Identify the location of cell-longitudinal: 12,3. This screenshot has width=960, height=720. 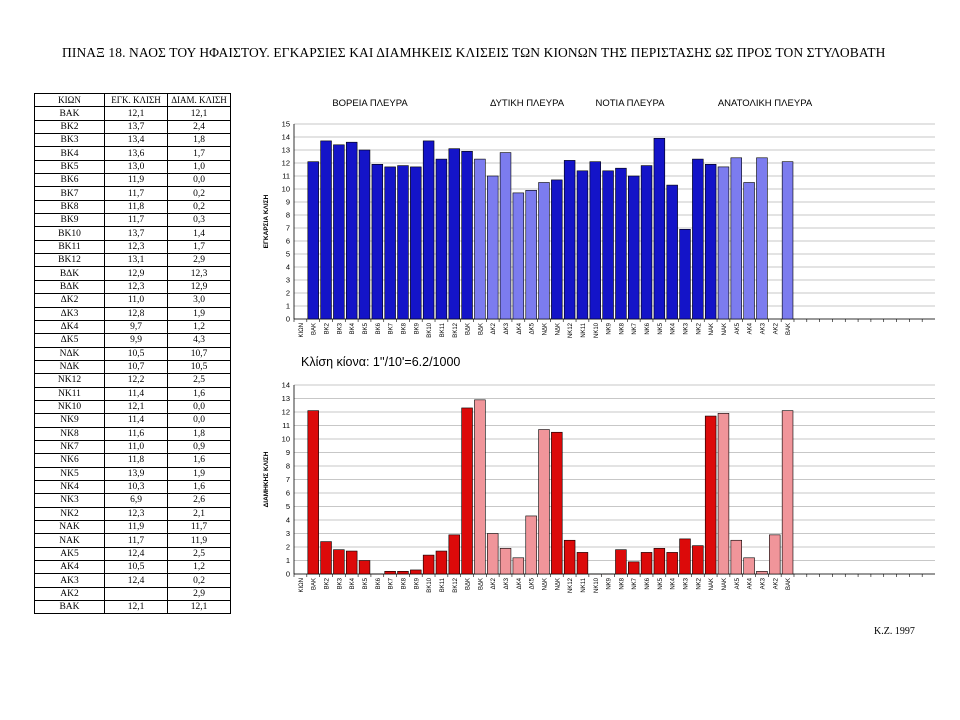
(199, 273).